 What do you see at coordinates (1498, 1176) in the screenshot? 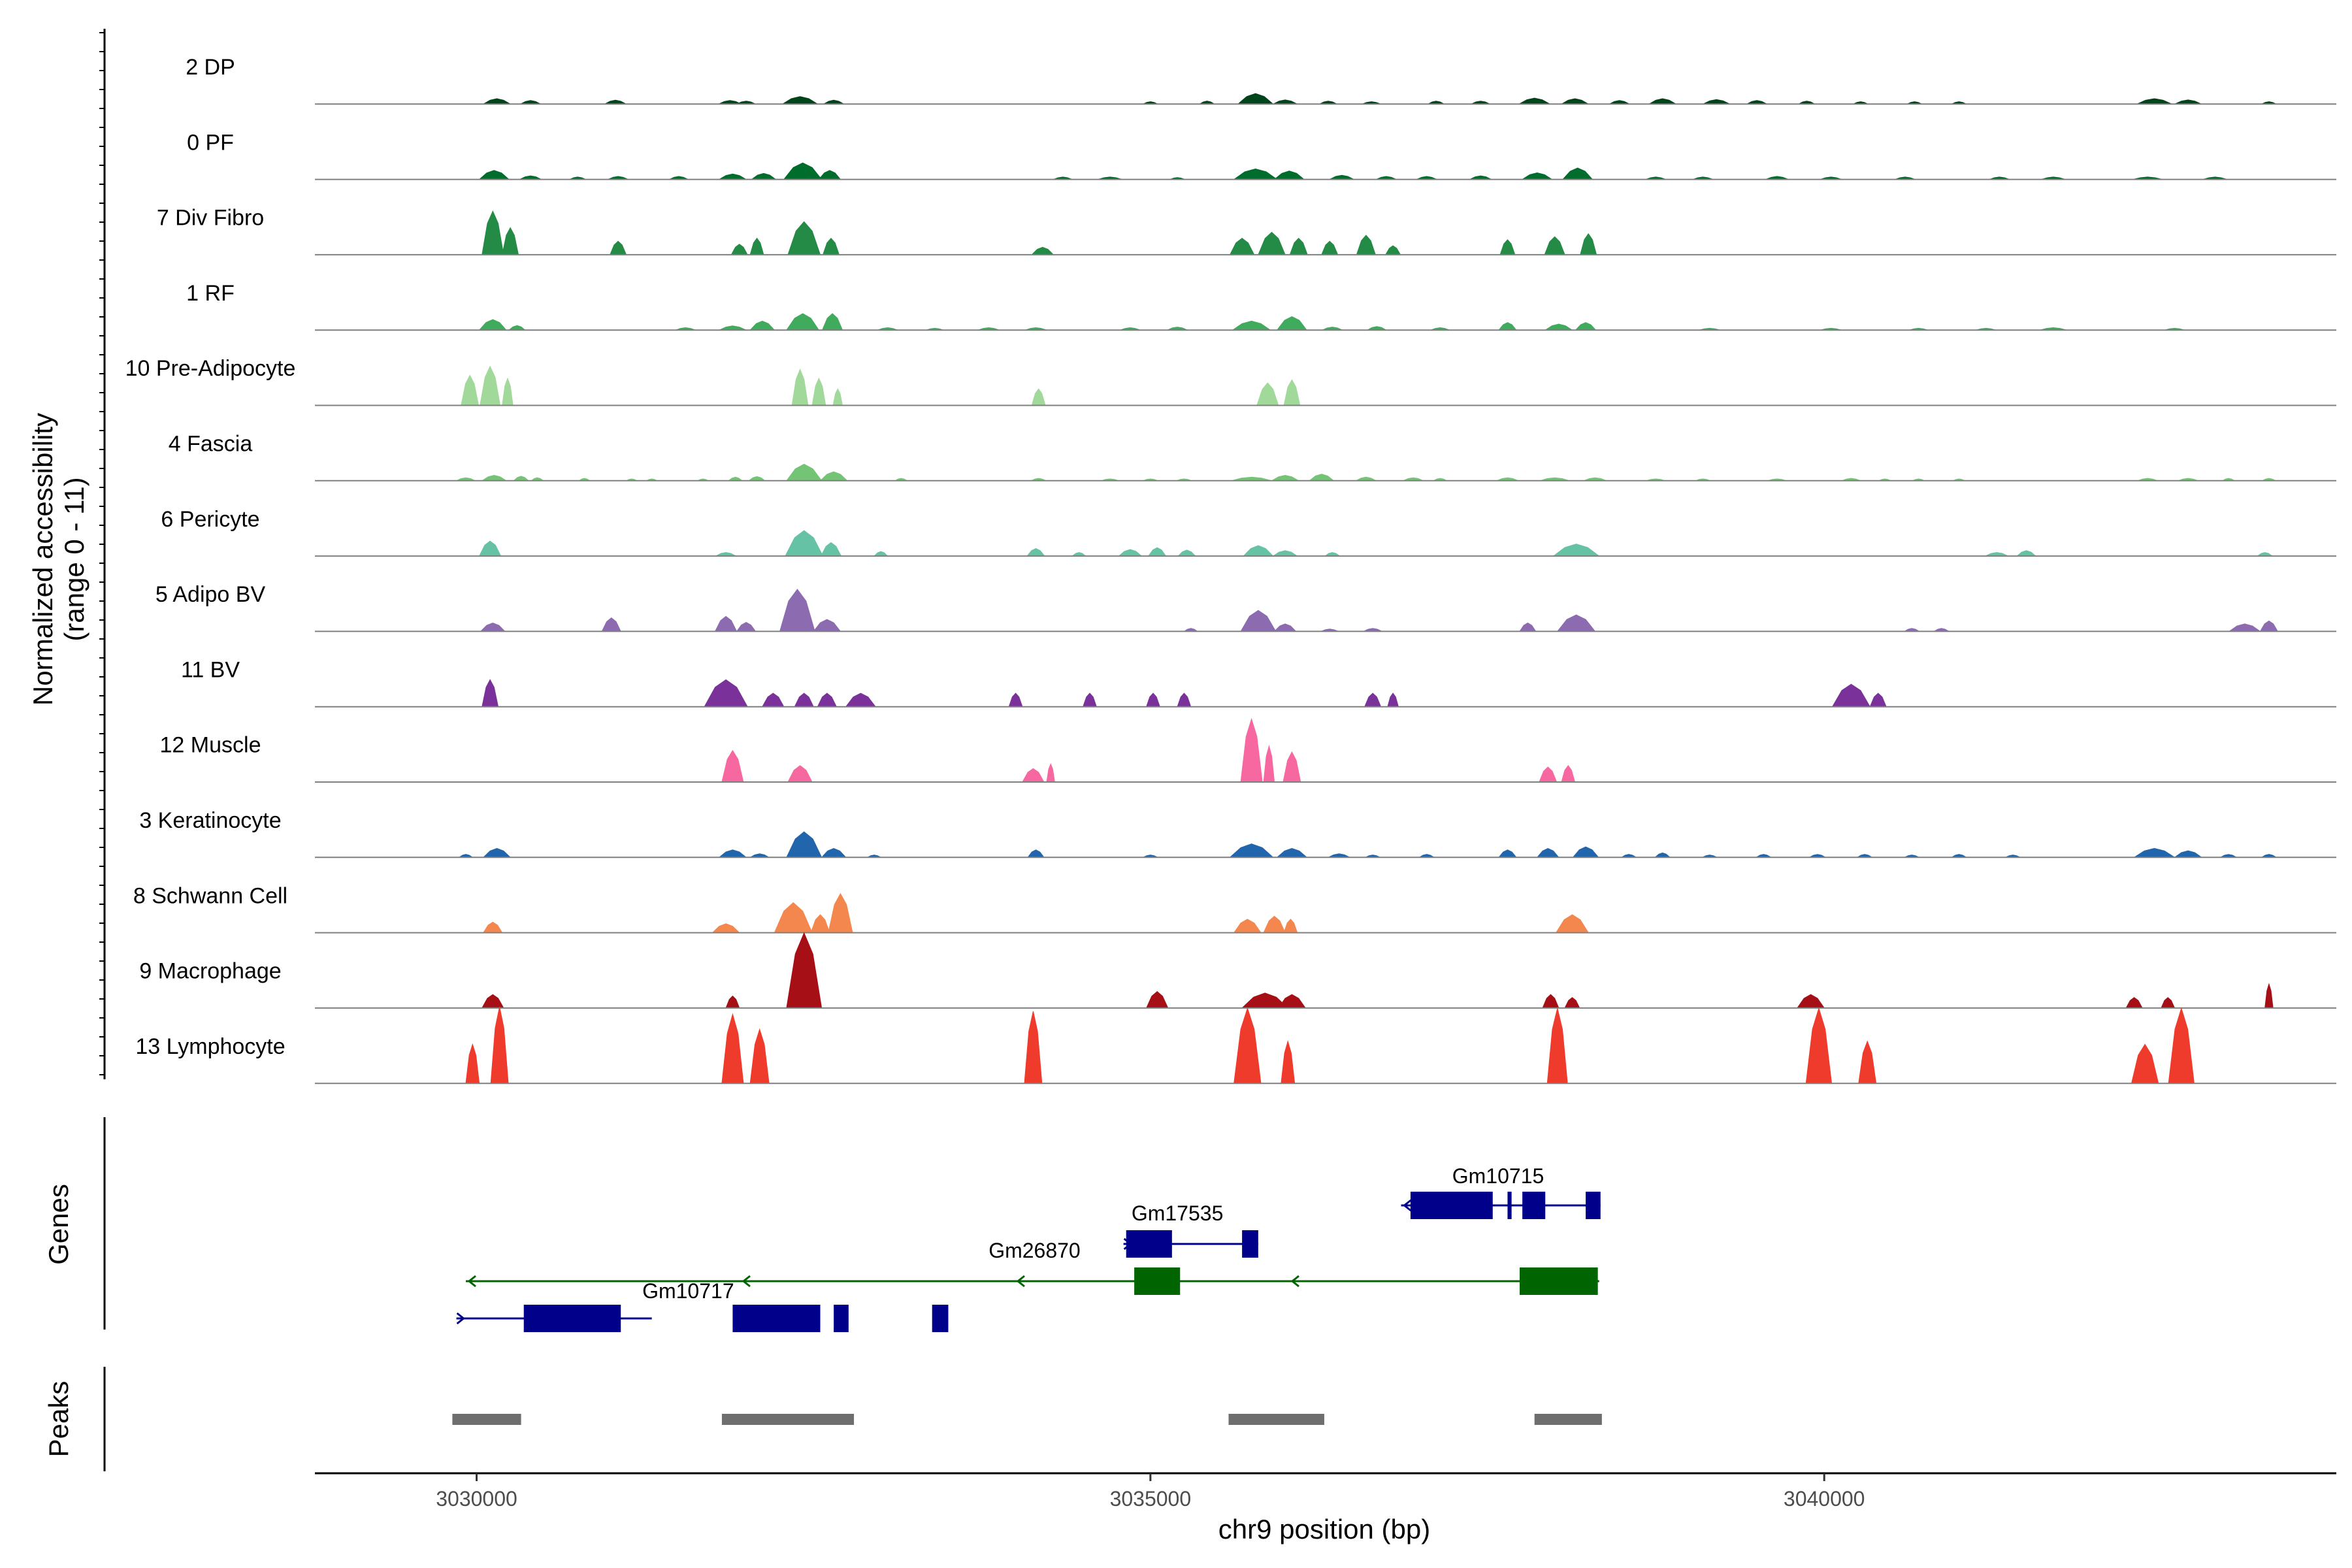
I see `gene-label: Gm10715` at bounding box center [1498, 1176].